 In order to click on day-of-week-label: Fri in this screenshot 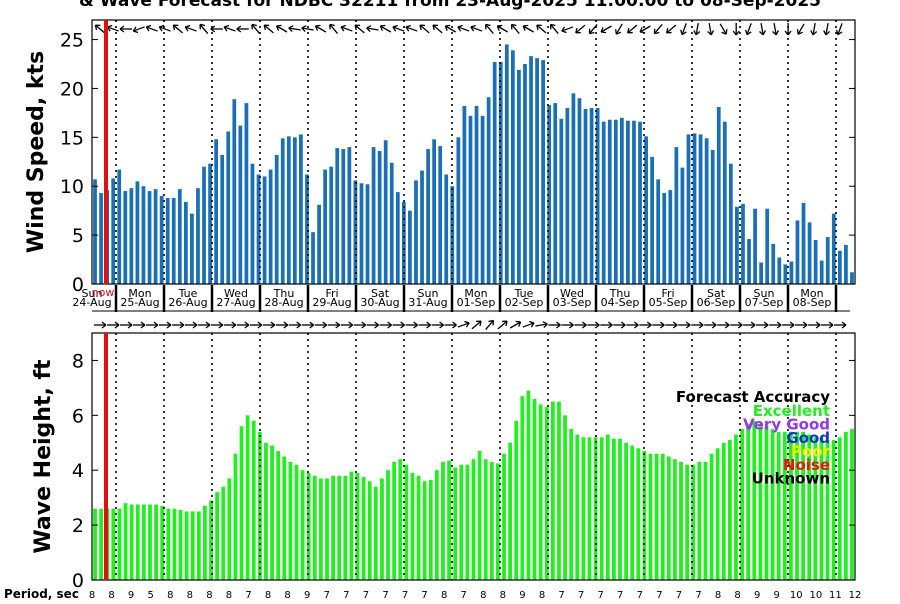, I will do `click(667, 293)`.